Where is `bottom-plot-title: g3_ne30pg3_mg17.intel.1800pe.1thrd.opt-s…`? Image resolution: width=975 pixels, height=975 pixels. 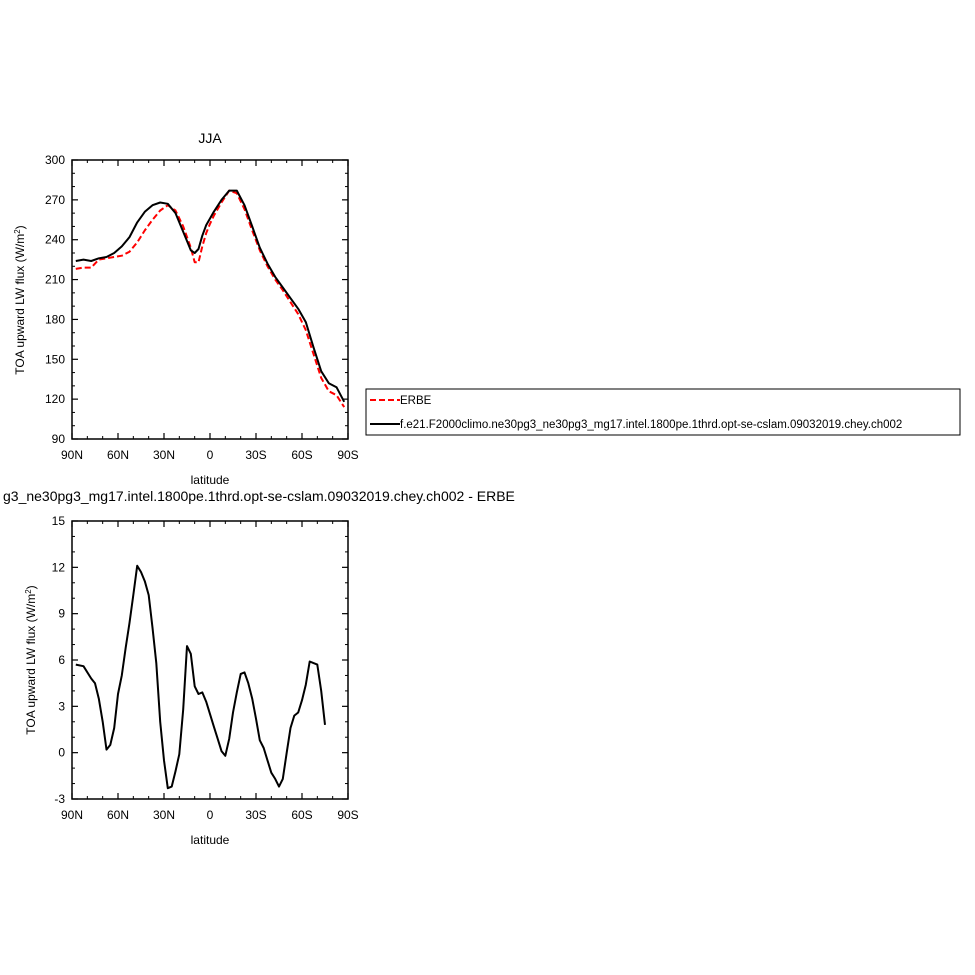 bottom-plot-title: g3_ne30pg3_mg17.intel.1800pe.1thrd.opt-s… is located at coordinates (259, 496).